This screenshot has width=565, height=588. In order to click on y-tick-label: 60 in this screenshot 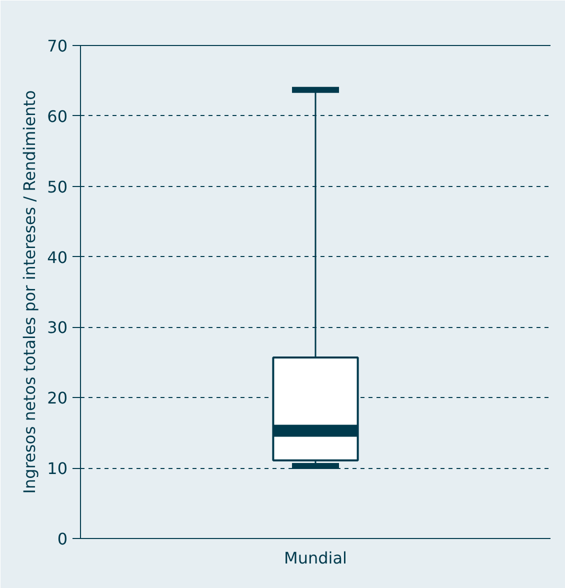, I will do `click(57, 116)`.